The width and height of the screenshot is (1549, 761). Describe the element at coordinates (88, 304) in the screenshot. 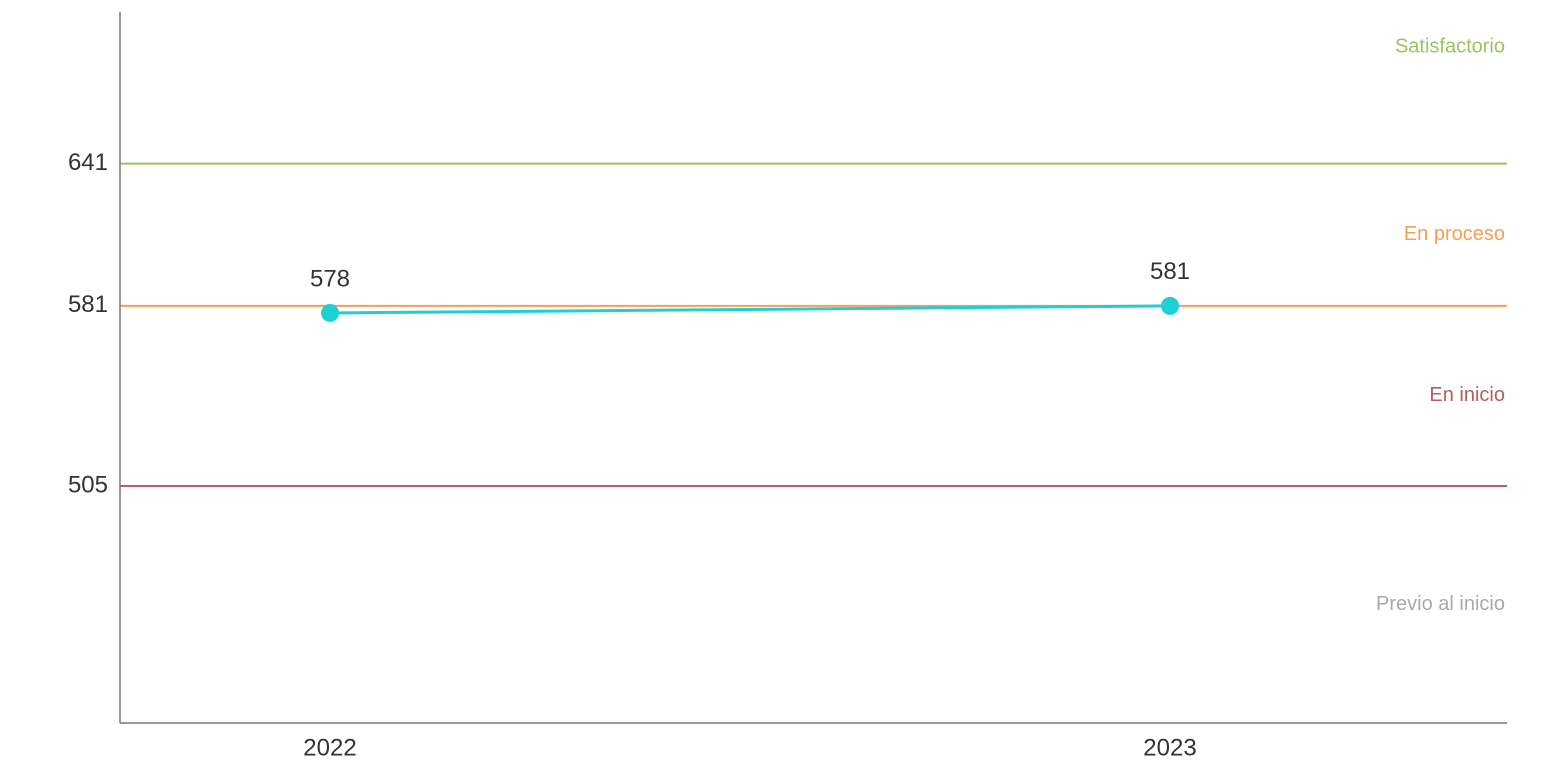

I see `y-tick-label: 581` at that location.